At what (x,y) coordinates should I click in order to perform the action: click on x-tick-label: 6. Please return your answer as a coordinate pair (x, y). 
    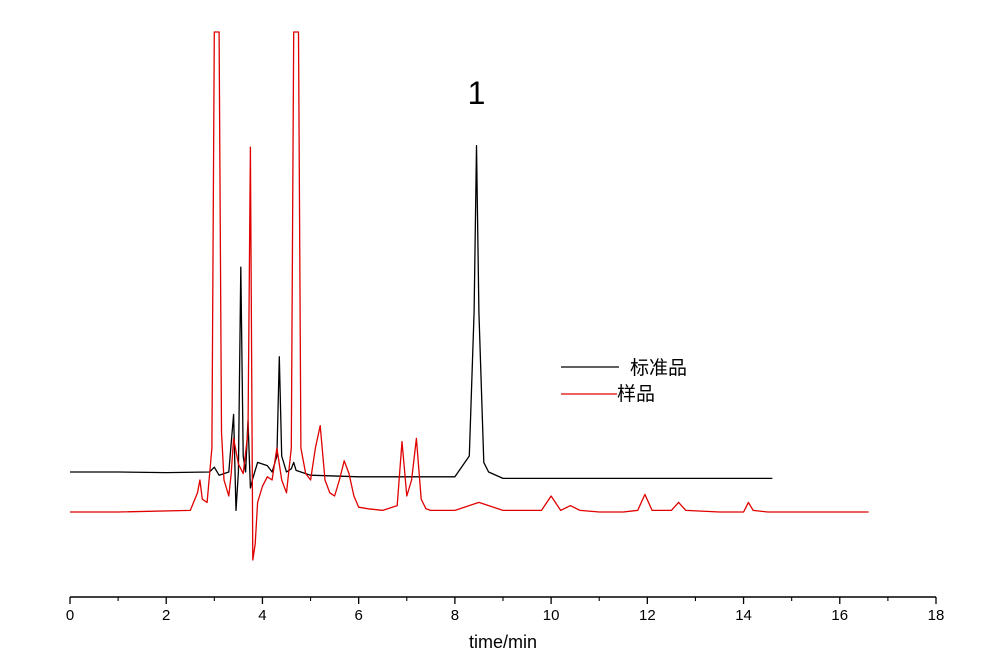
    Looking at the image, I should click on (358, 615).